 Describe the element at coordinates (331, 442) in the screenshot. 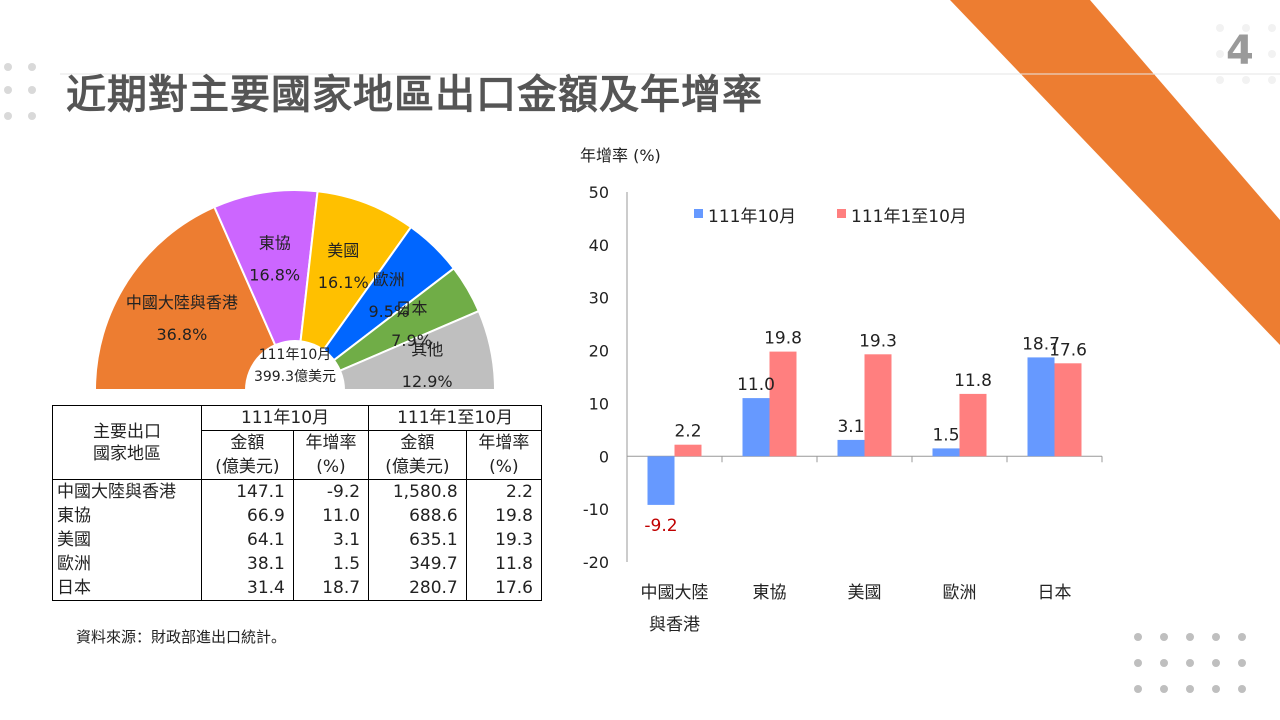

I see `table-growth-header: 年增率` at that location.